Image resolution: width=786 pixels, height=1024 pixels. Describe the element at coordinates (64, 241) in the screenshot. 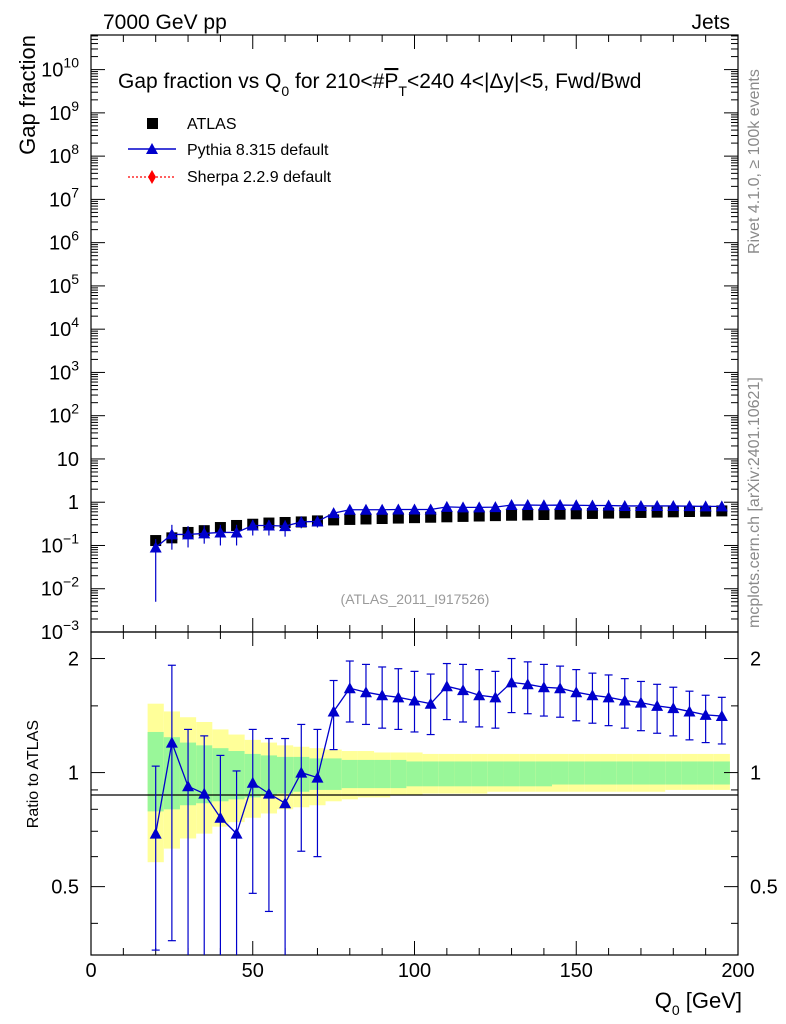

I see `y-tick-label: 10⁶` at that location.